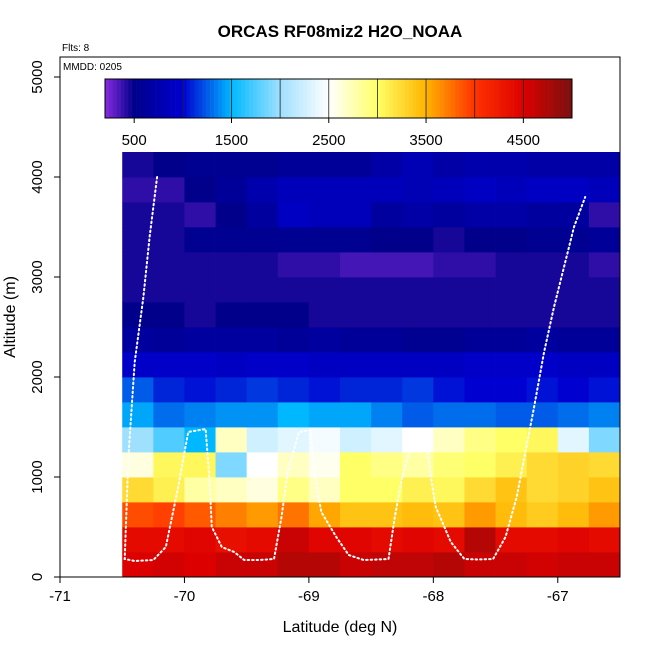 The height and width of the screenshot is (650, 650). What do you see at coordinates (37, 76) in the screenshot?
I see `y-tick-label: 5000` at bounding box center [37, 76].